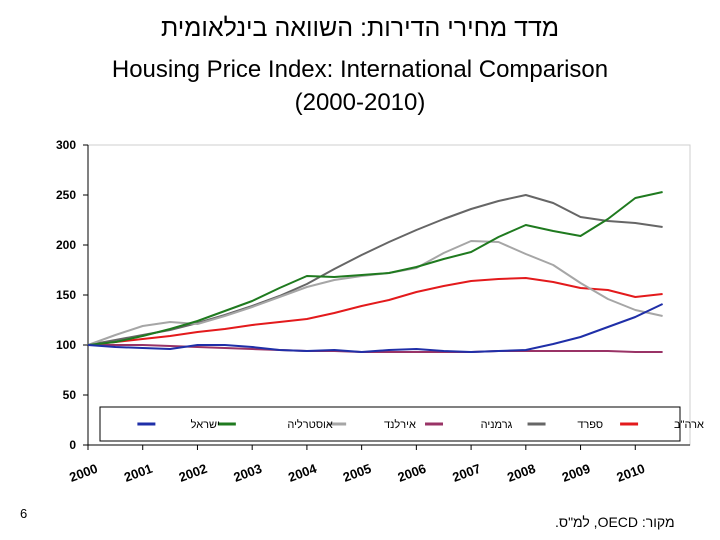 The height and width of the screenshot is (540, 720). What do you see at coordinates (66, 345) in the screenshot?
I see `y-tick-label: 100` at bounding box center [66, 345].